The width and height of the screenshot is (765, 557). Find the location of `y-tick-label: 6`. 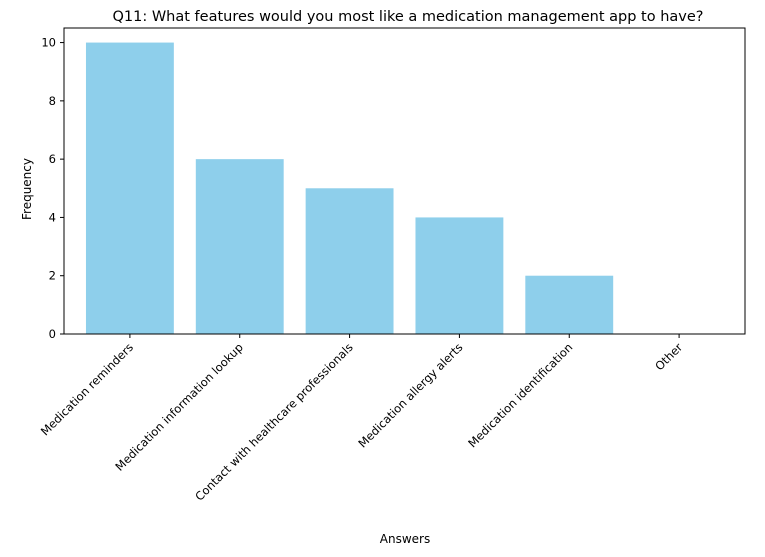

y-tick-label: 6 is located at coordinates (52, 159).